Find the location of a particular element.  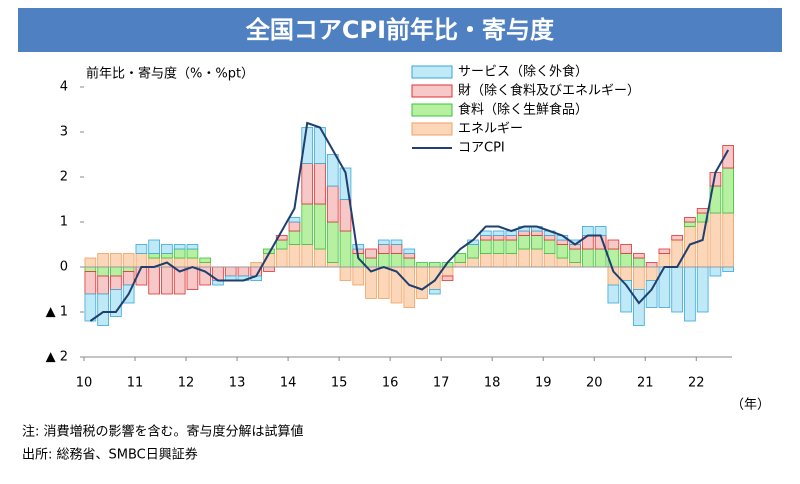

legend-label: 財（除く食料及びエネルギー） is located at coordinates (549, 91).